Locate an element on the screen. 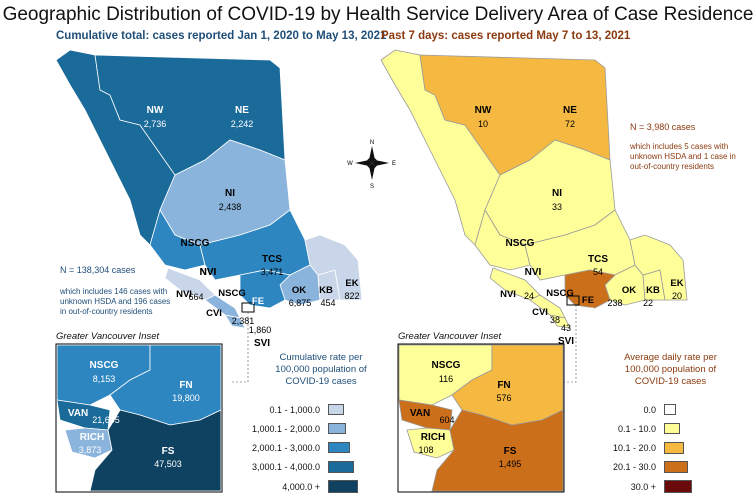 Image resolution: width=756 pixels, height=500 pixels. right-inset-nscg-code: NSCG is located at coordinates (446, 365).